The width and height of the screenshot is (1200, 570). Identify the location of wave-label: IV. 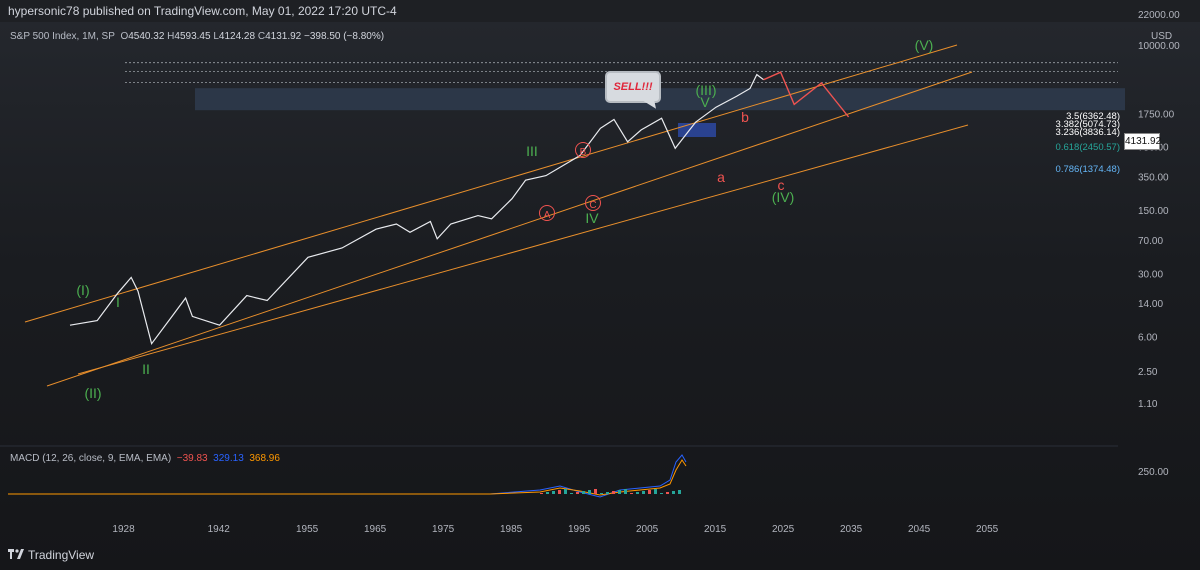
(592, 218).